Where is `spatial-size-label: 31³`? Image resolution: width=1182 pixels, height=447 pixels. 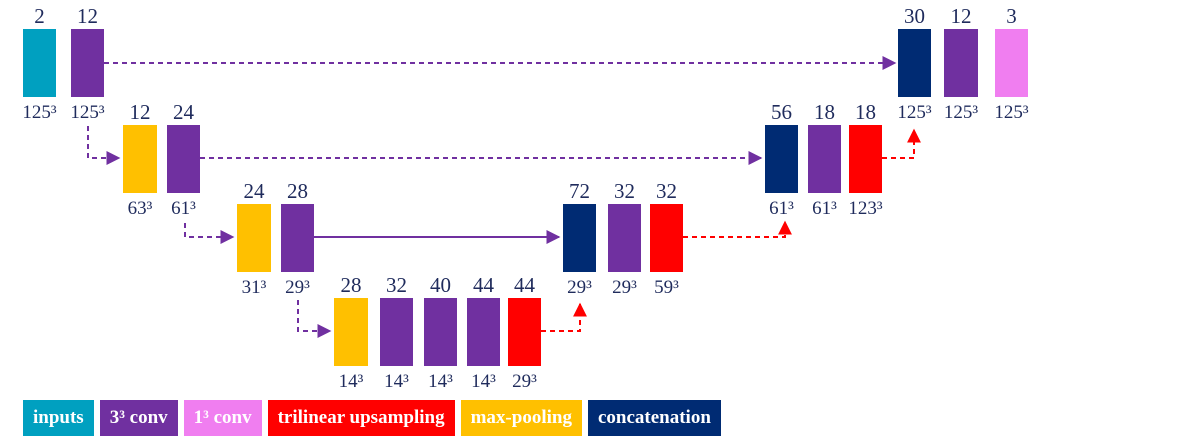 spatial-size-label: 31³ is located at coordinates (254, 287).